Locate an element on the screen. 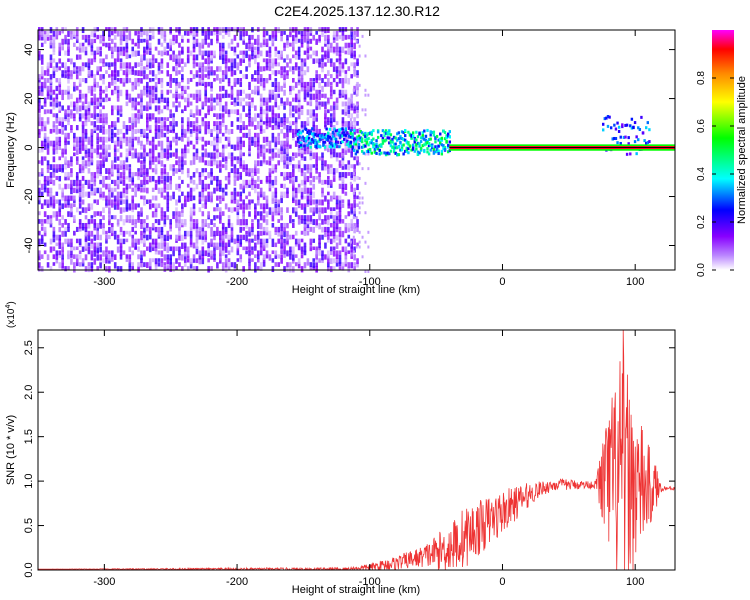  y-tick-label: 1.0 is located at coordinates (29, 480).